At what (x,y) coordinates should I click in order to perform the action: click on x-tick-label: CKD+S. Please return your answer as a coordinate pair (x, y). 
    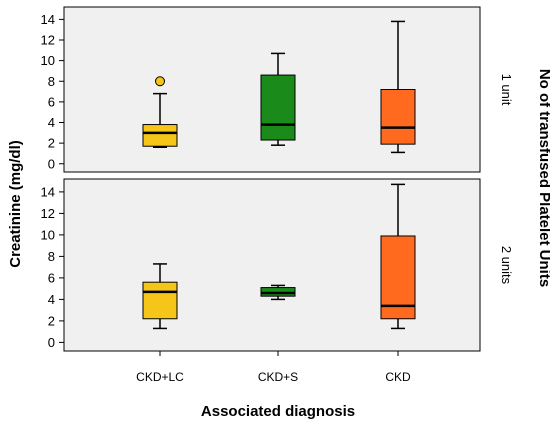
    Looking at the image, I should click on (278, 377).